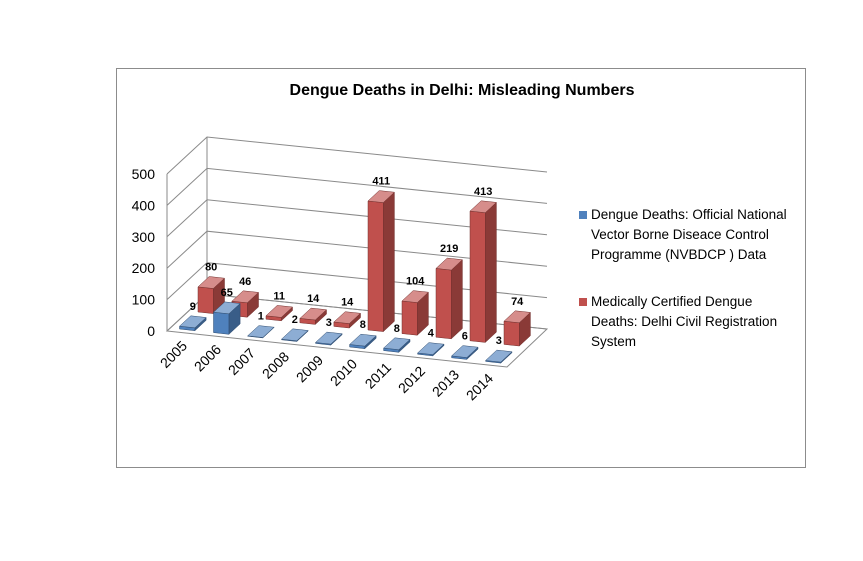 The width and height of the screenshot is (863, 561). What do you see at coordinates (479, 386) in the screenshot?
I see `x-tick-label: 2014` at bounding box center [479, 386].